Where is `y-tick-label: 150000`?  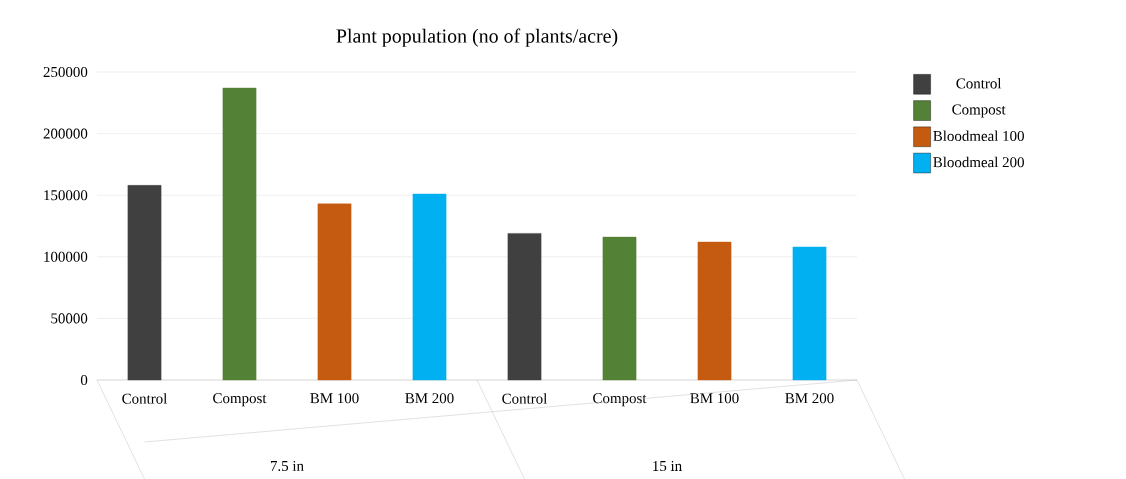
y-tick-label: 150000 is located at coordinates (66, 195).